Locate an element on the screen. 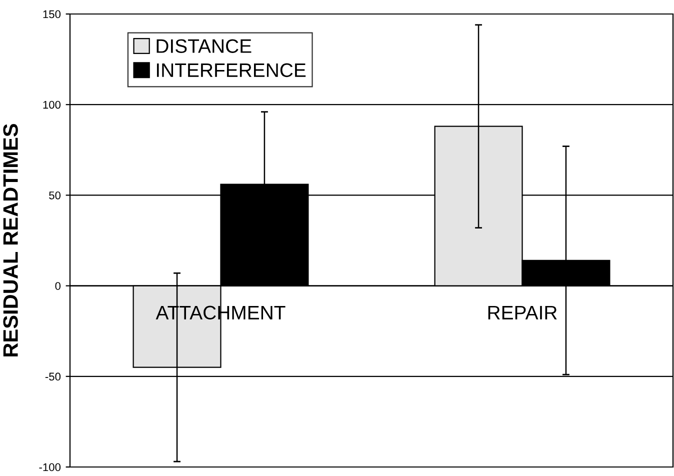  y-tick-label: 150 is located at coordinates (52, 14).